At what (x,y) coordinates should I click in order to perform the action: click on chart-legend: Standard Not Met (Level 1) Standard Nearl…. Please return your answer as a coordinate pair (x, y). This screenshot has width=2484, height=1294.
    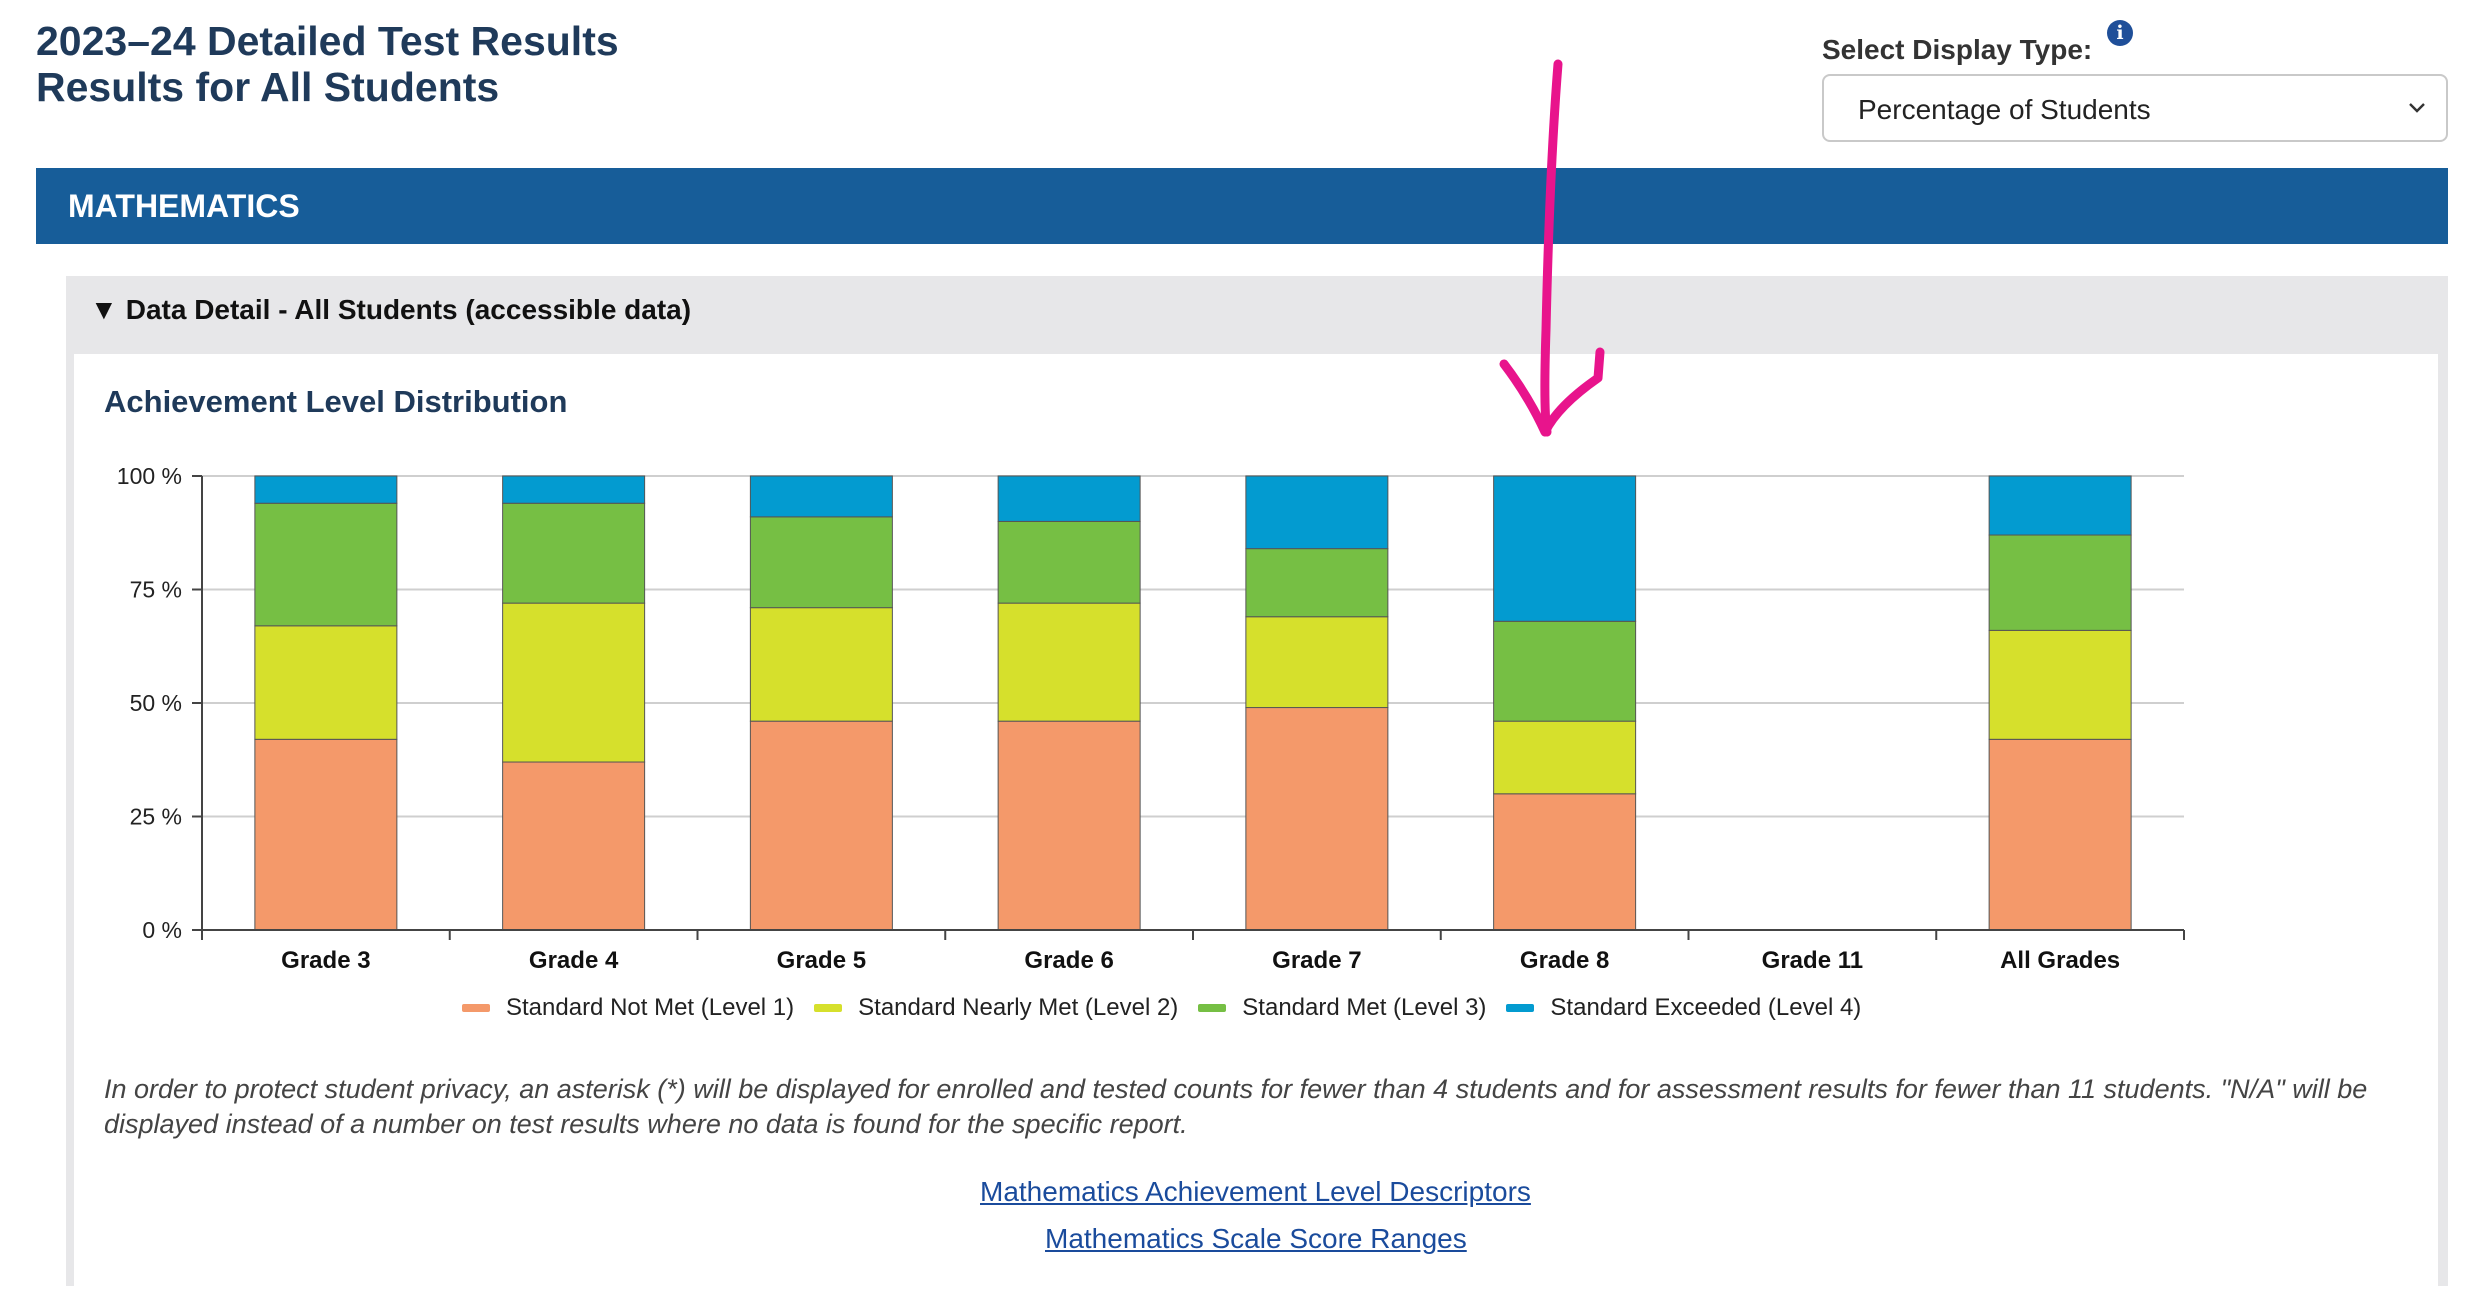
    Looking at the image, I should click on (1171, 1008).